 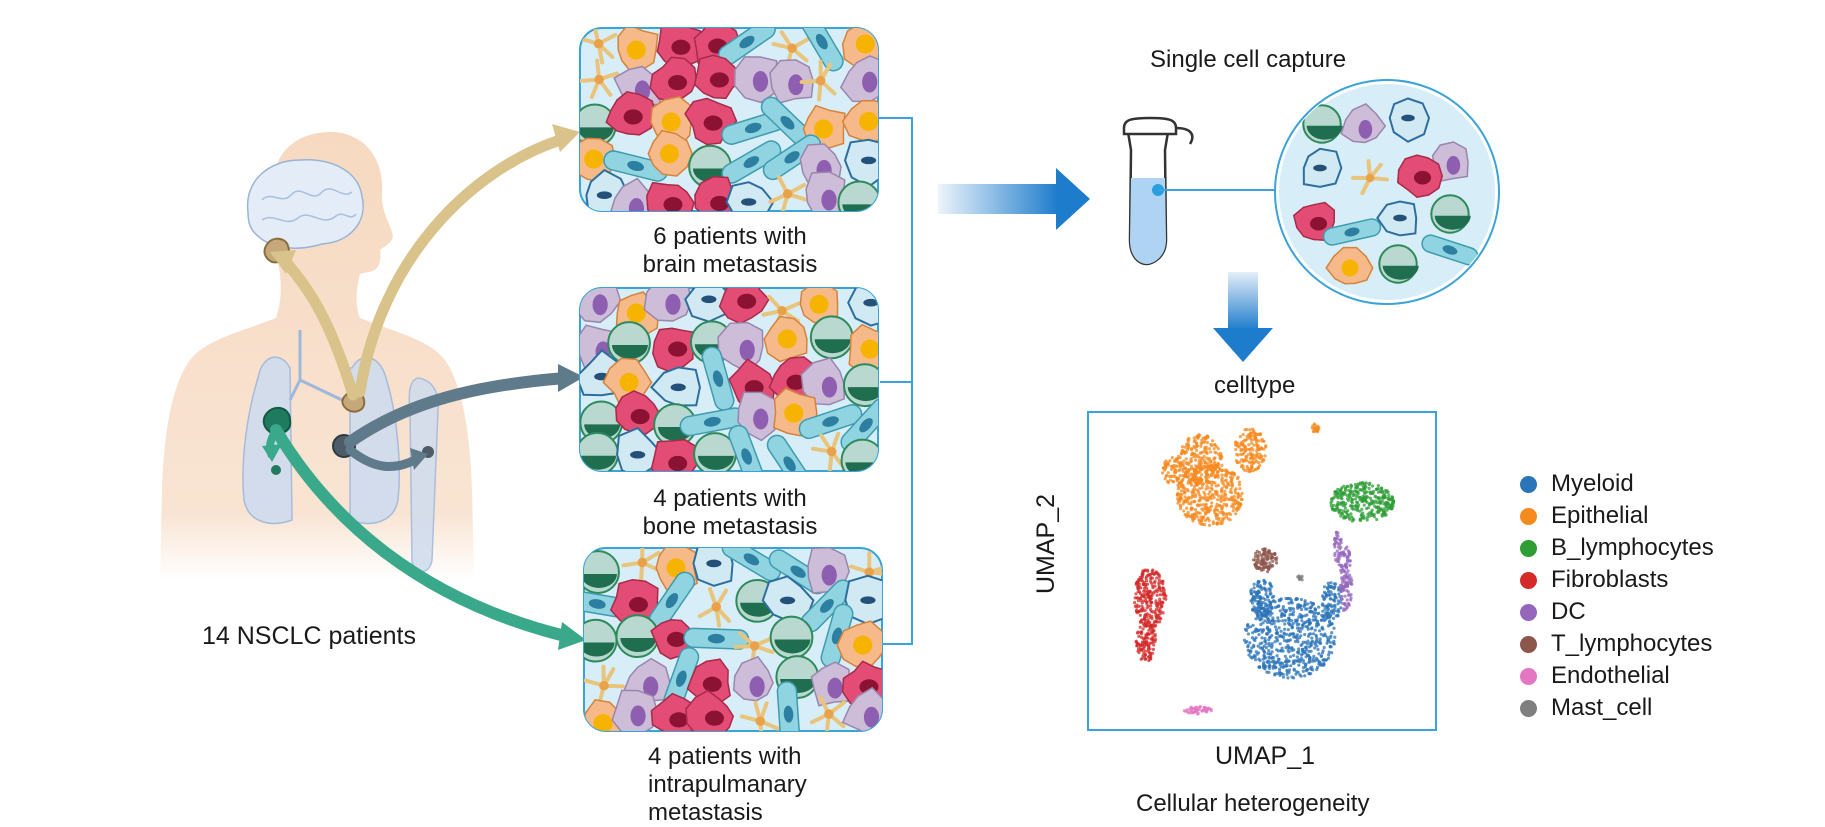 What do you see at coordinates (1387, 192) in the screenshot?
I see `captured-cells-circle` at bounding box center [1387, 192].